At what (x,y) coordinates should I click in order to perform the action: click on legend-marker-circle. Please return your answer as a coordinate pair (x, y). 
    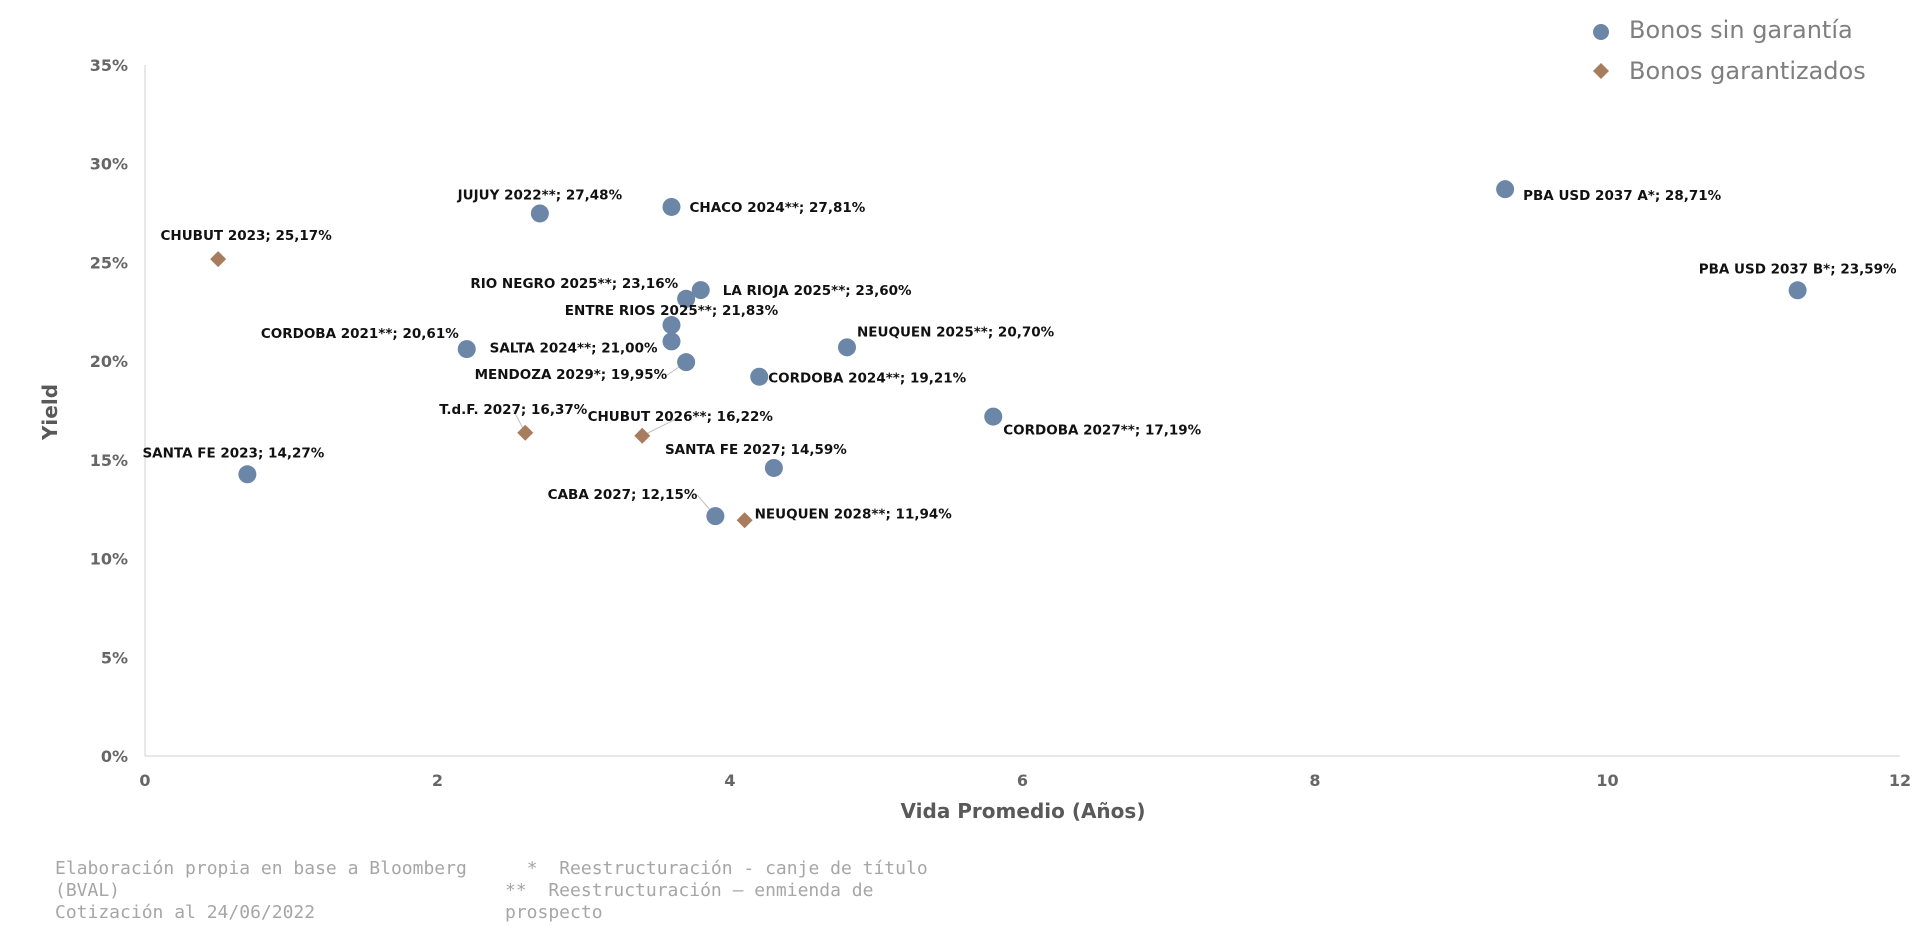
    Looking at the image, I should click on (1601, 32).